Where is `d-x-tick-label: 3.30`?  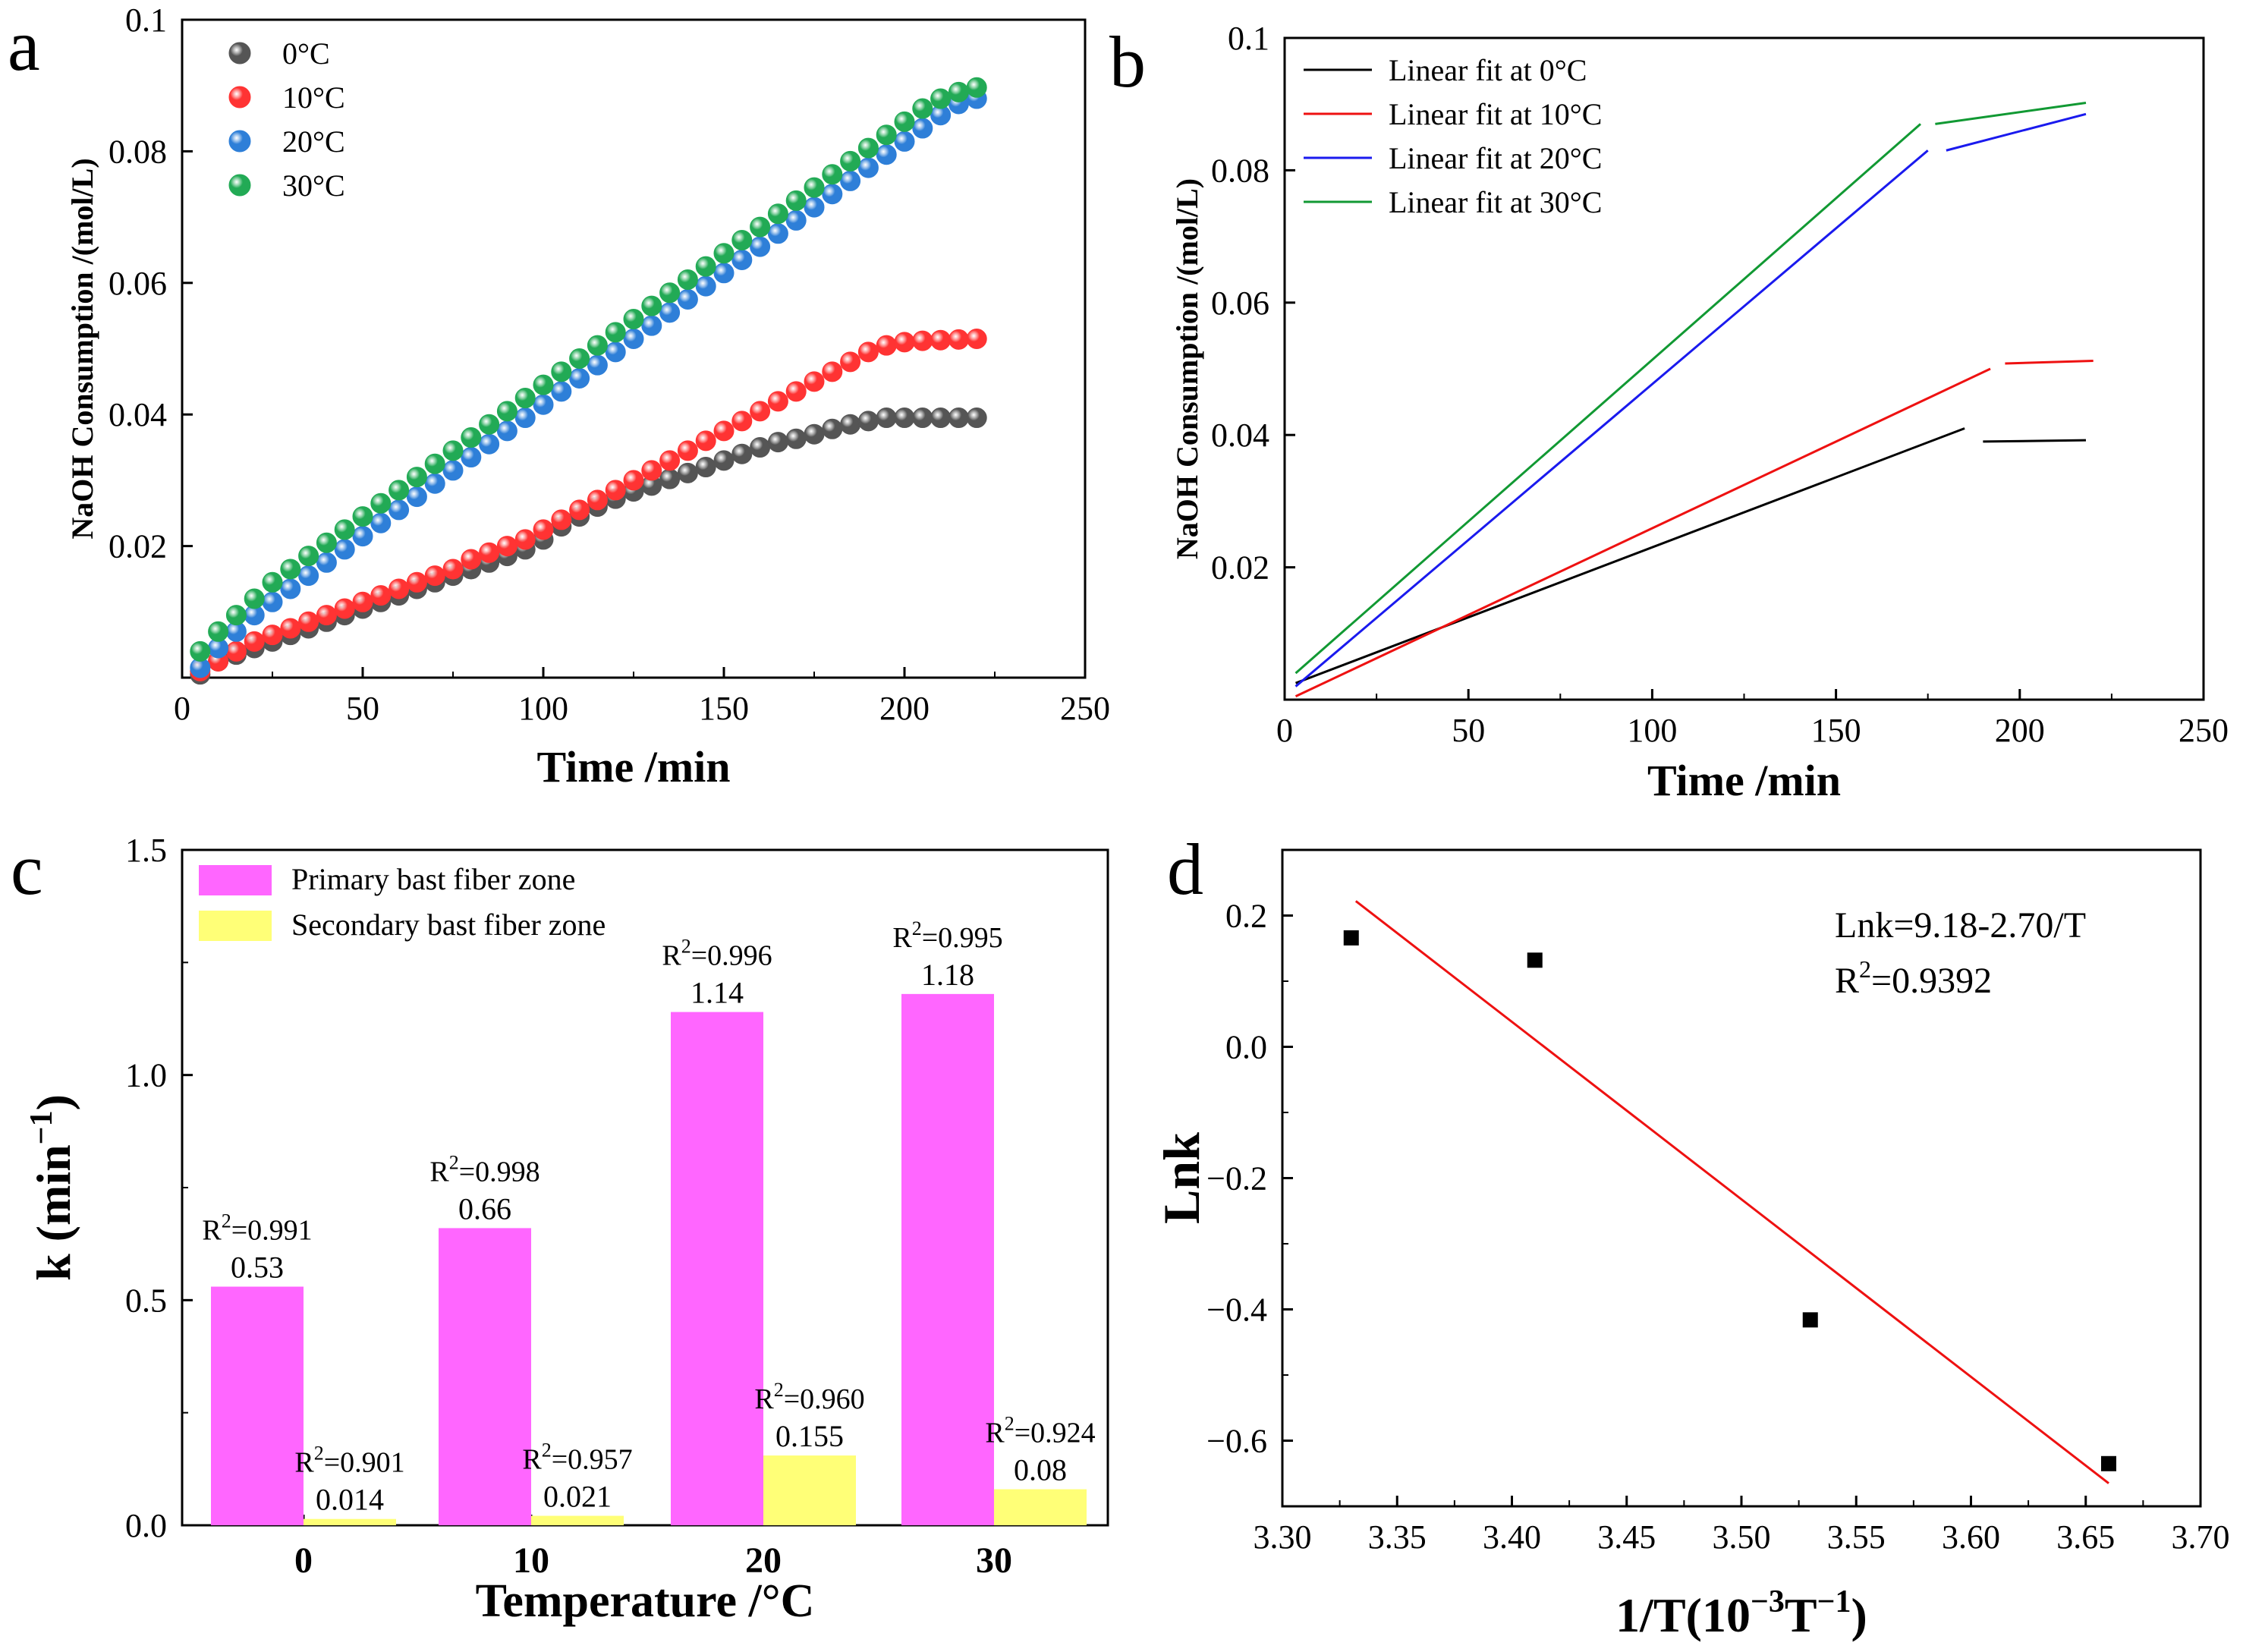
d-x-tick-label: 3.30 is located at coordinates (1283, 1537).